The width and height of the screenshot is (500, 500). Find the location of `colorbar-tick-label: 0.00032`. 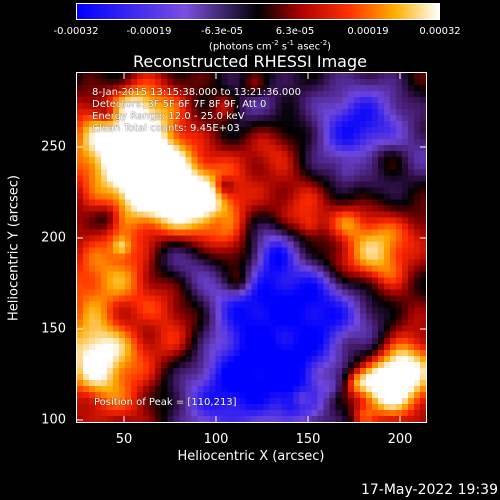

colorbar-tick-label: 0.00032 is located at coordinates (440, 31).